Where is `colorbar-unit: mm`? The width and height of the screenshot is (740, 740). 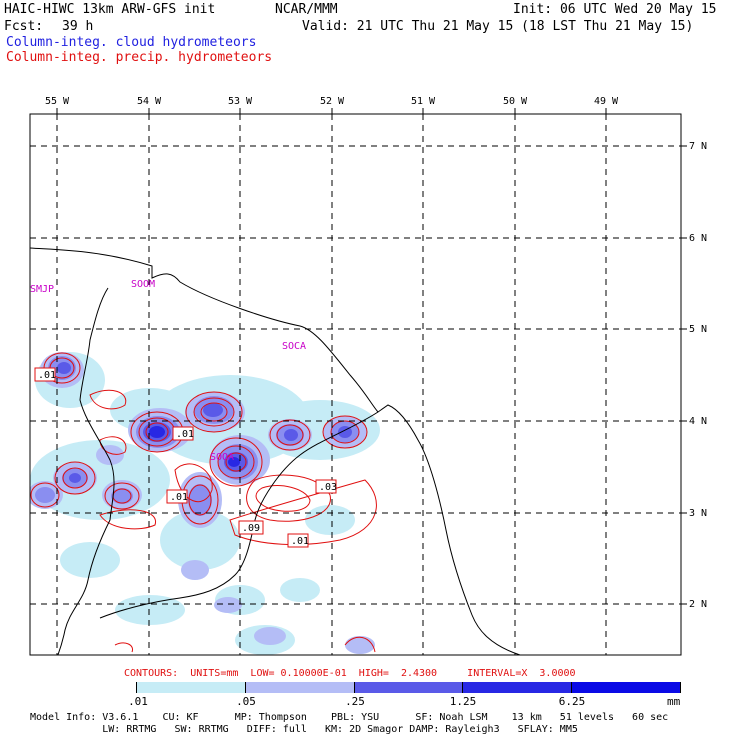
colorbar-unit: mm is located at coordinates (674, 701).